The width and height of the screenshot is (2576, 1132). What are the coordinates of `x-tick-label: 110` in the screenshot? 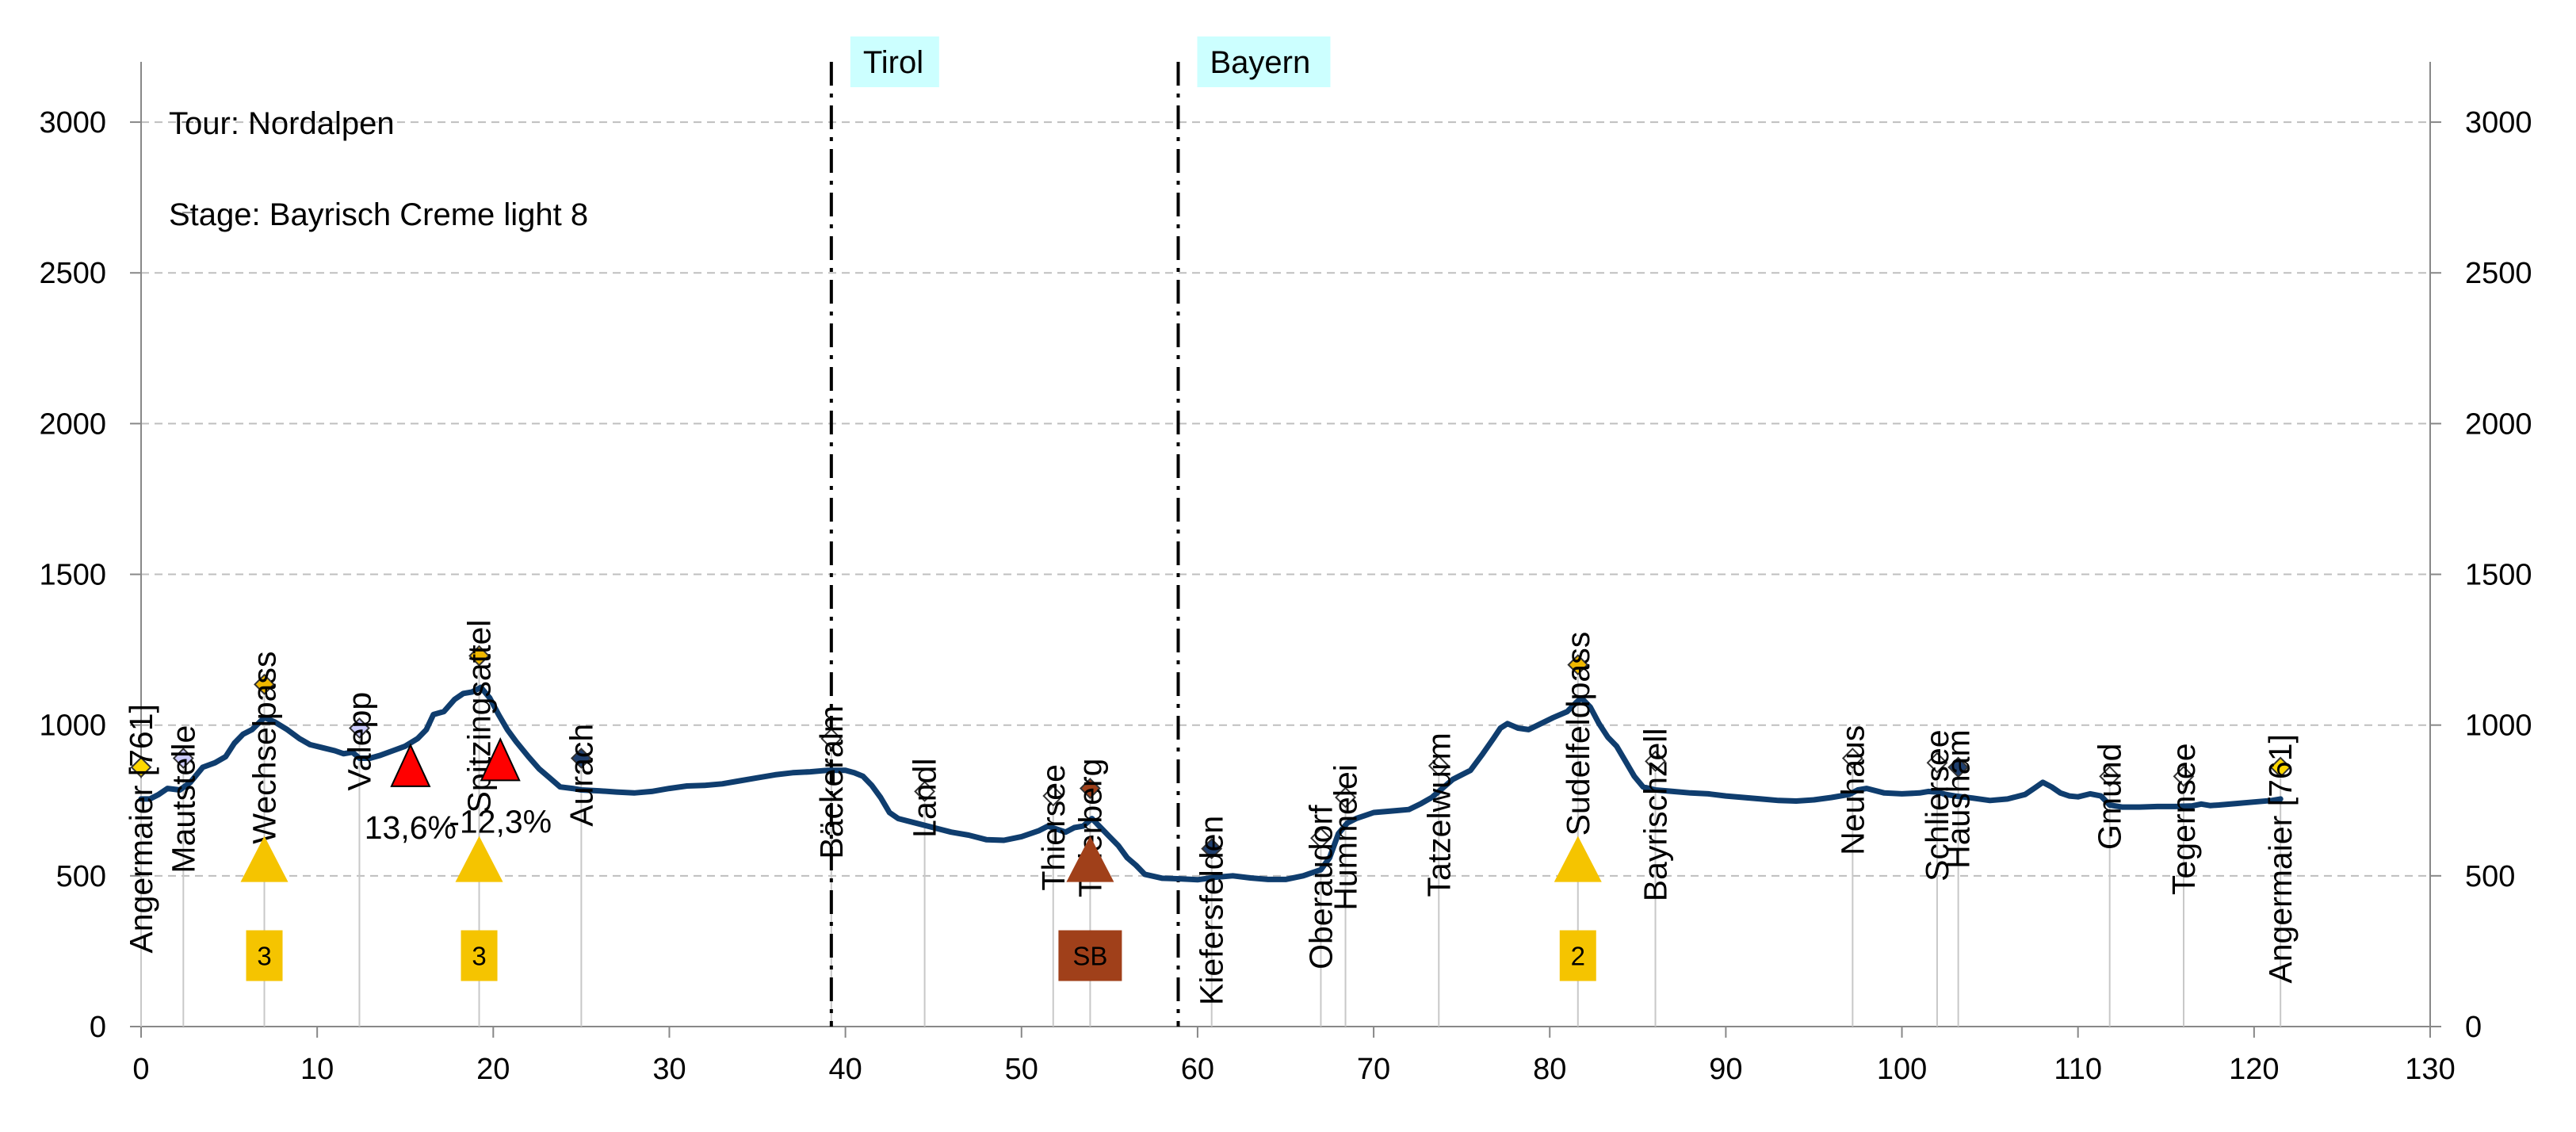 It's located at (2078, 1069).